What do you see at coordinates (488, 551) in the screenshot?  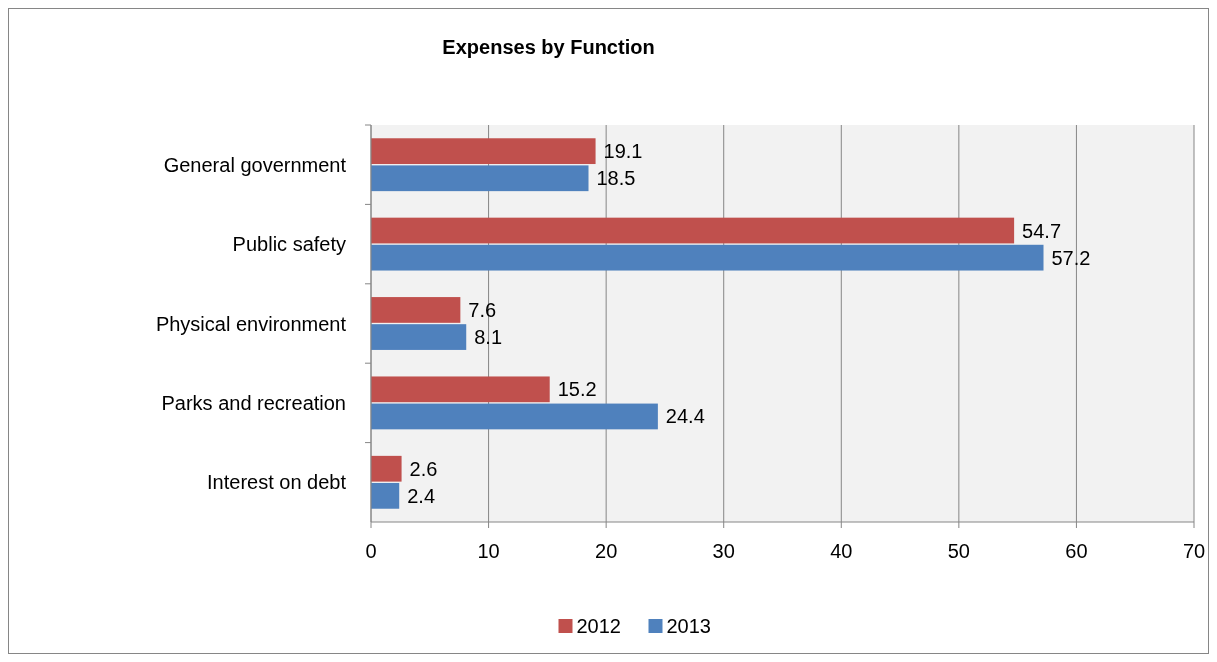 I see `x-tick-label: 10` at bounding box center [488, 551].